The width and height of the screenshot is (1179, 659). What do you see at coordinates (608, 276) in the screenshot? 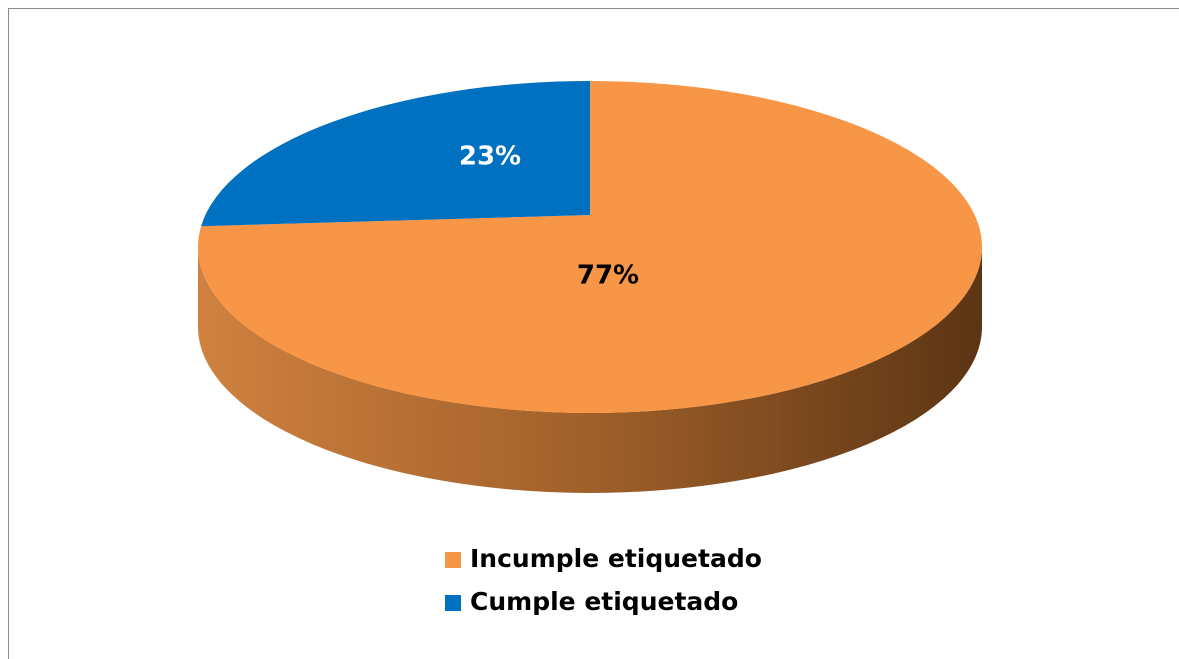
I see `value-label: 77%` at bounding box center [608, 276].